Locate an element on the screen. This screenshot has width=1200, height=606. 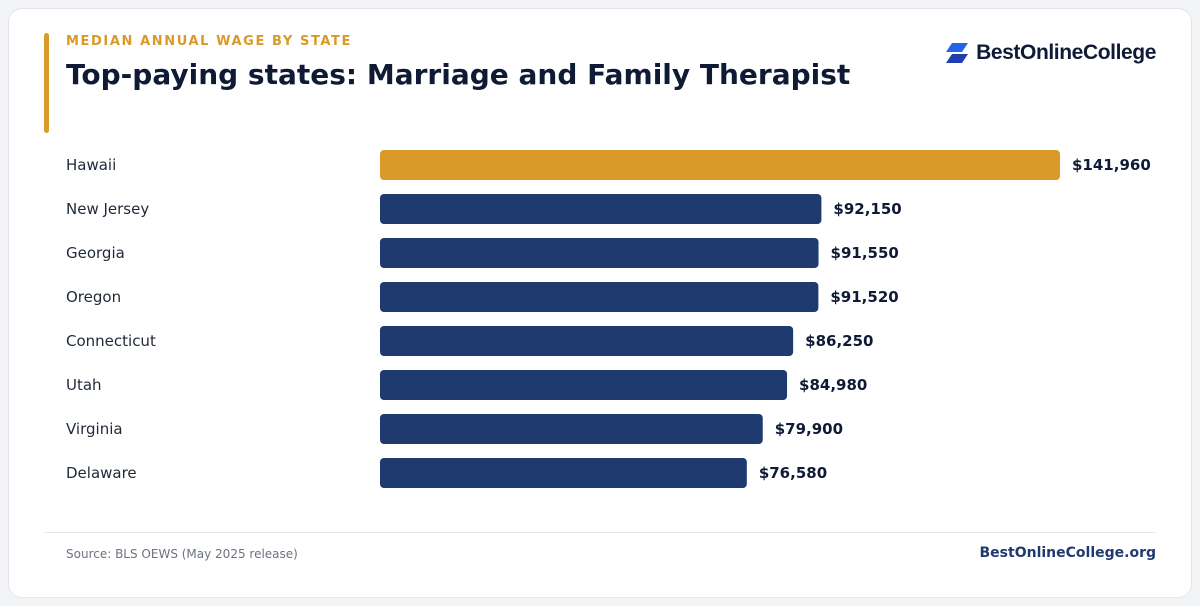
accent-bar is located at coordinates (46, 83).